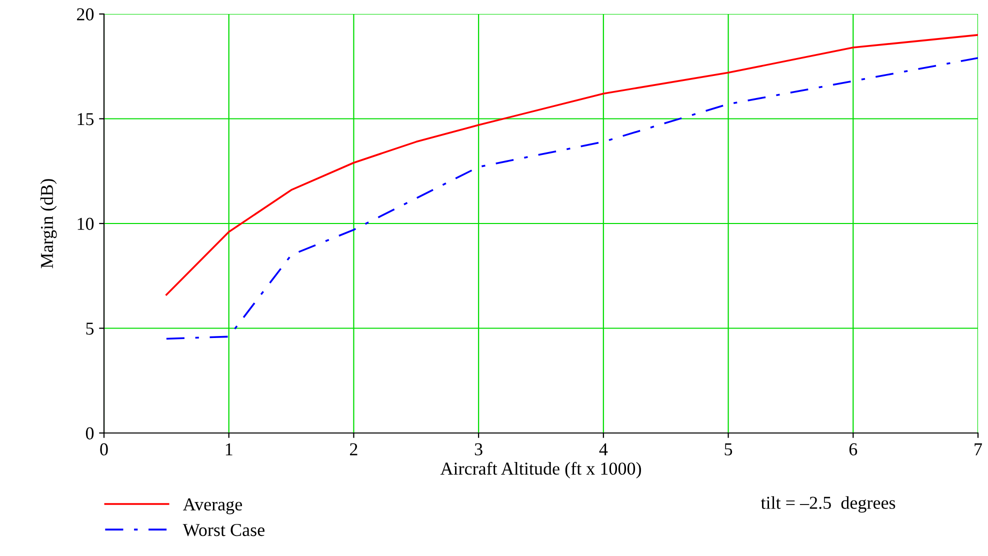  What do you see at coordinates (828, 504) in the screenshot?
I see `text: tilt = –2.5 degrees` at bounding box center [828, 504].